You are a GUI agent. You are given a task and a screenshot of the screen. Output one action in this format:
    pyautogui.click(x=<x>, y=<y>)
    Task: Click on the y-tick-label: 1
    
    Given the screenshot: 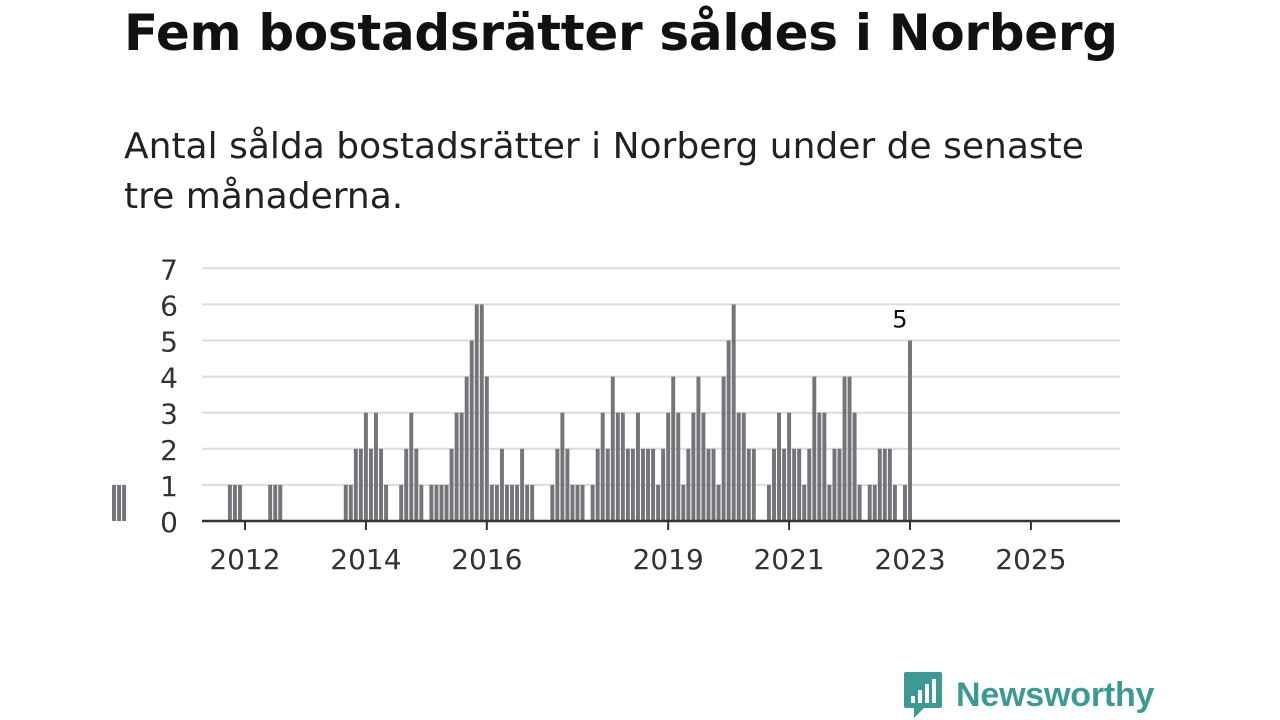 What is the action you would take?
    pyautogui.click(x=169, y=486)
    